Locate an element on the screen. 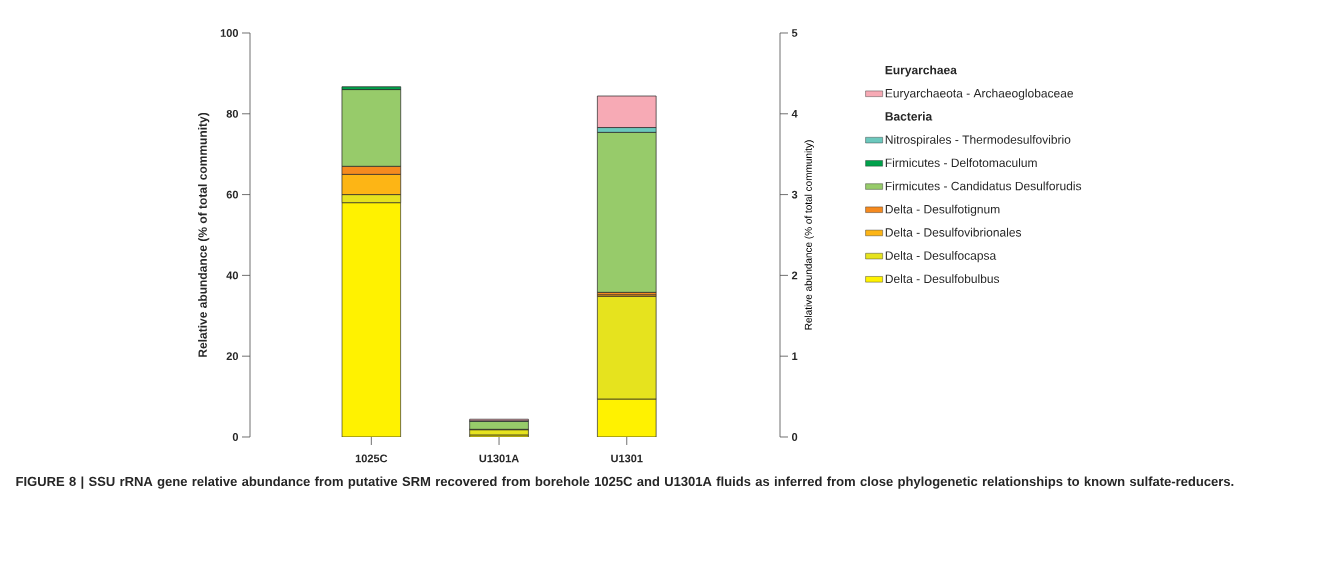  y-tick-label: 100 is located at coordinates (229, 33).